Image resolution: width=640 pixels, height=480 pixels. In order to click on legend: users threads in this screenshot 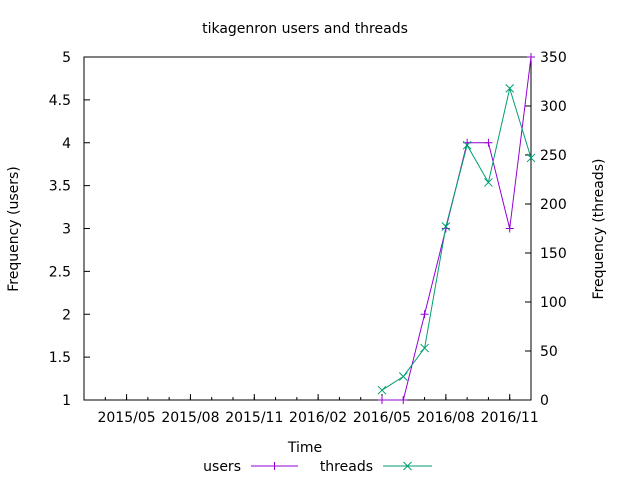, I will do `click(317, 467)`.